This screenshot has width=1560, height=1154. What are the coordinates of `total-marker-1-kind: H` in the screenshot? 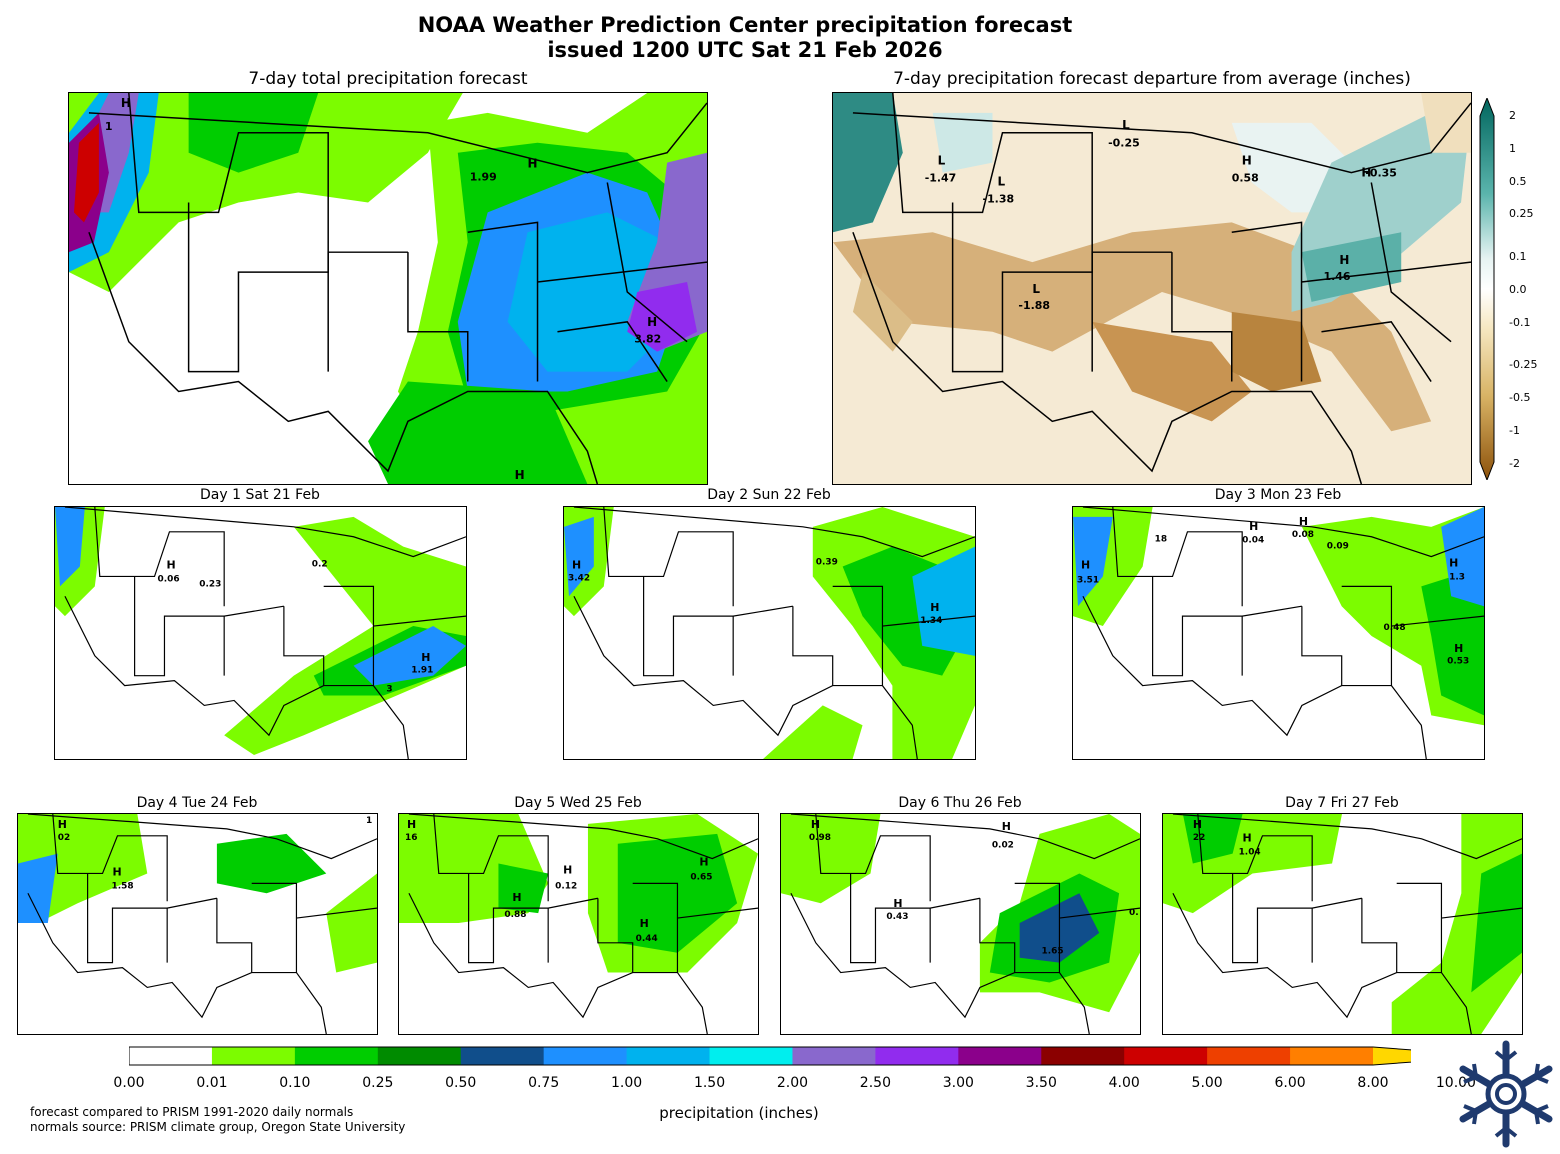 It's located at (533, 164).